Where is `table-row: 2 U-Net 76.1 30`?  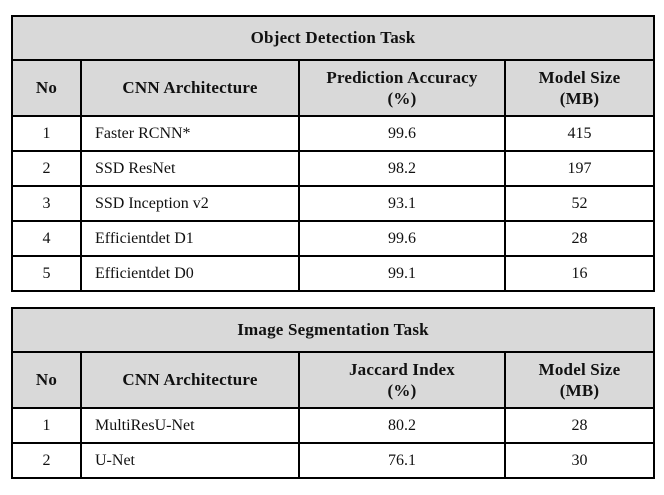
table-row: 2 U-Net 76.1 30 is located at coordinates (333, 460).